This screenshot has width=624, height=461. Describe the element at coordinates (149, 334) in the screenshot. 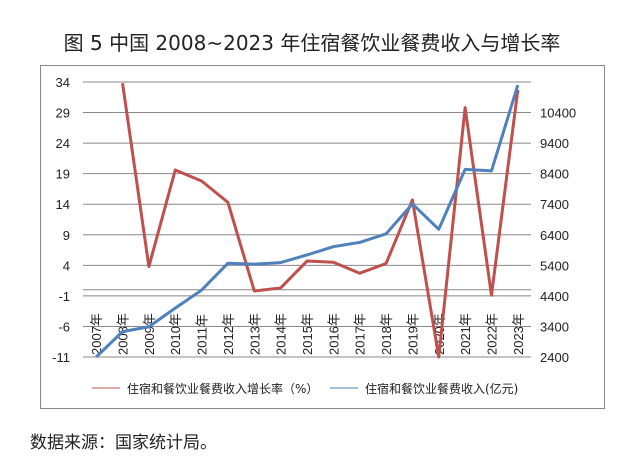

I see `category-label: 2009年` at that location.